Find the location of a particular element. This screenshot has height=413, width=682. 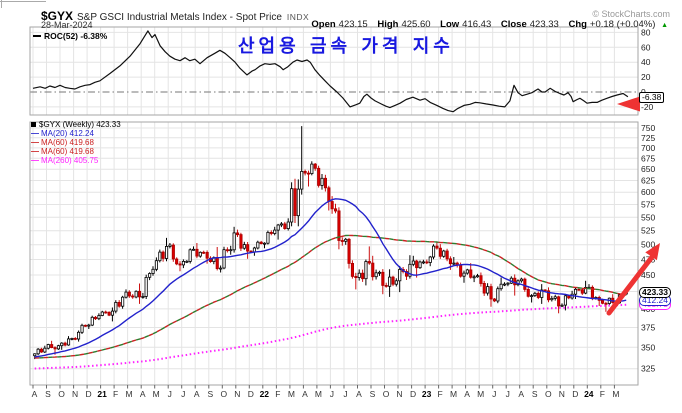

roc-arrowhead-icon is located at coordinates (628, 104).